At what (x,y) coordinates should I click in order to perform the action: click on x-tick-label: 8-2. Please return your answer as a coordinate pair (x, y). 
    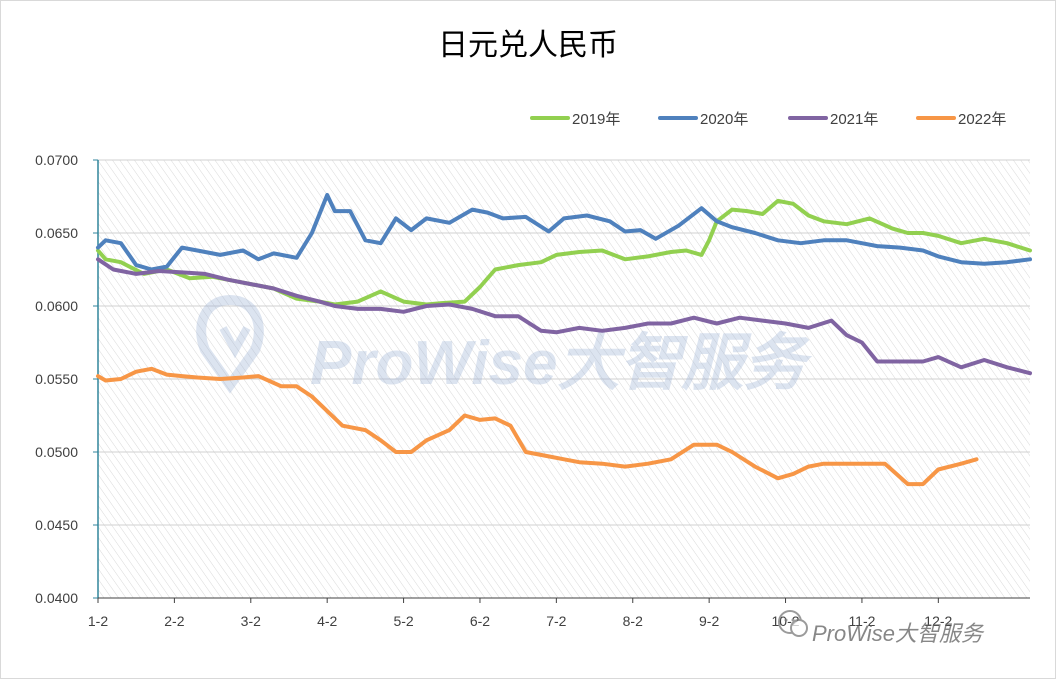
    Looking at the image, I should click on (633, 621).